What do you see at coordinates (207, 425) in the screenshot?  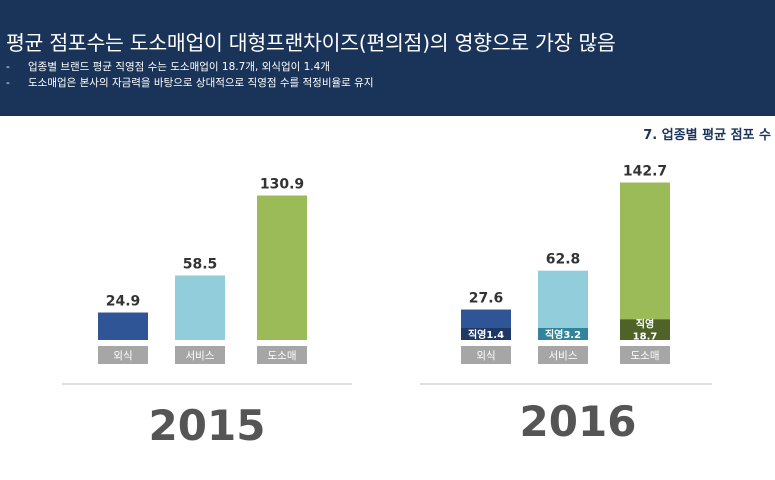 I see `year-label-2015: 2015` at bounding box center [207, 425].